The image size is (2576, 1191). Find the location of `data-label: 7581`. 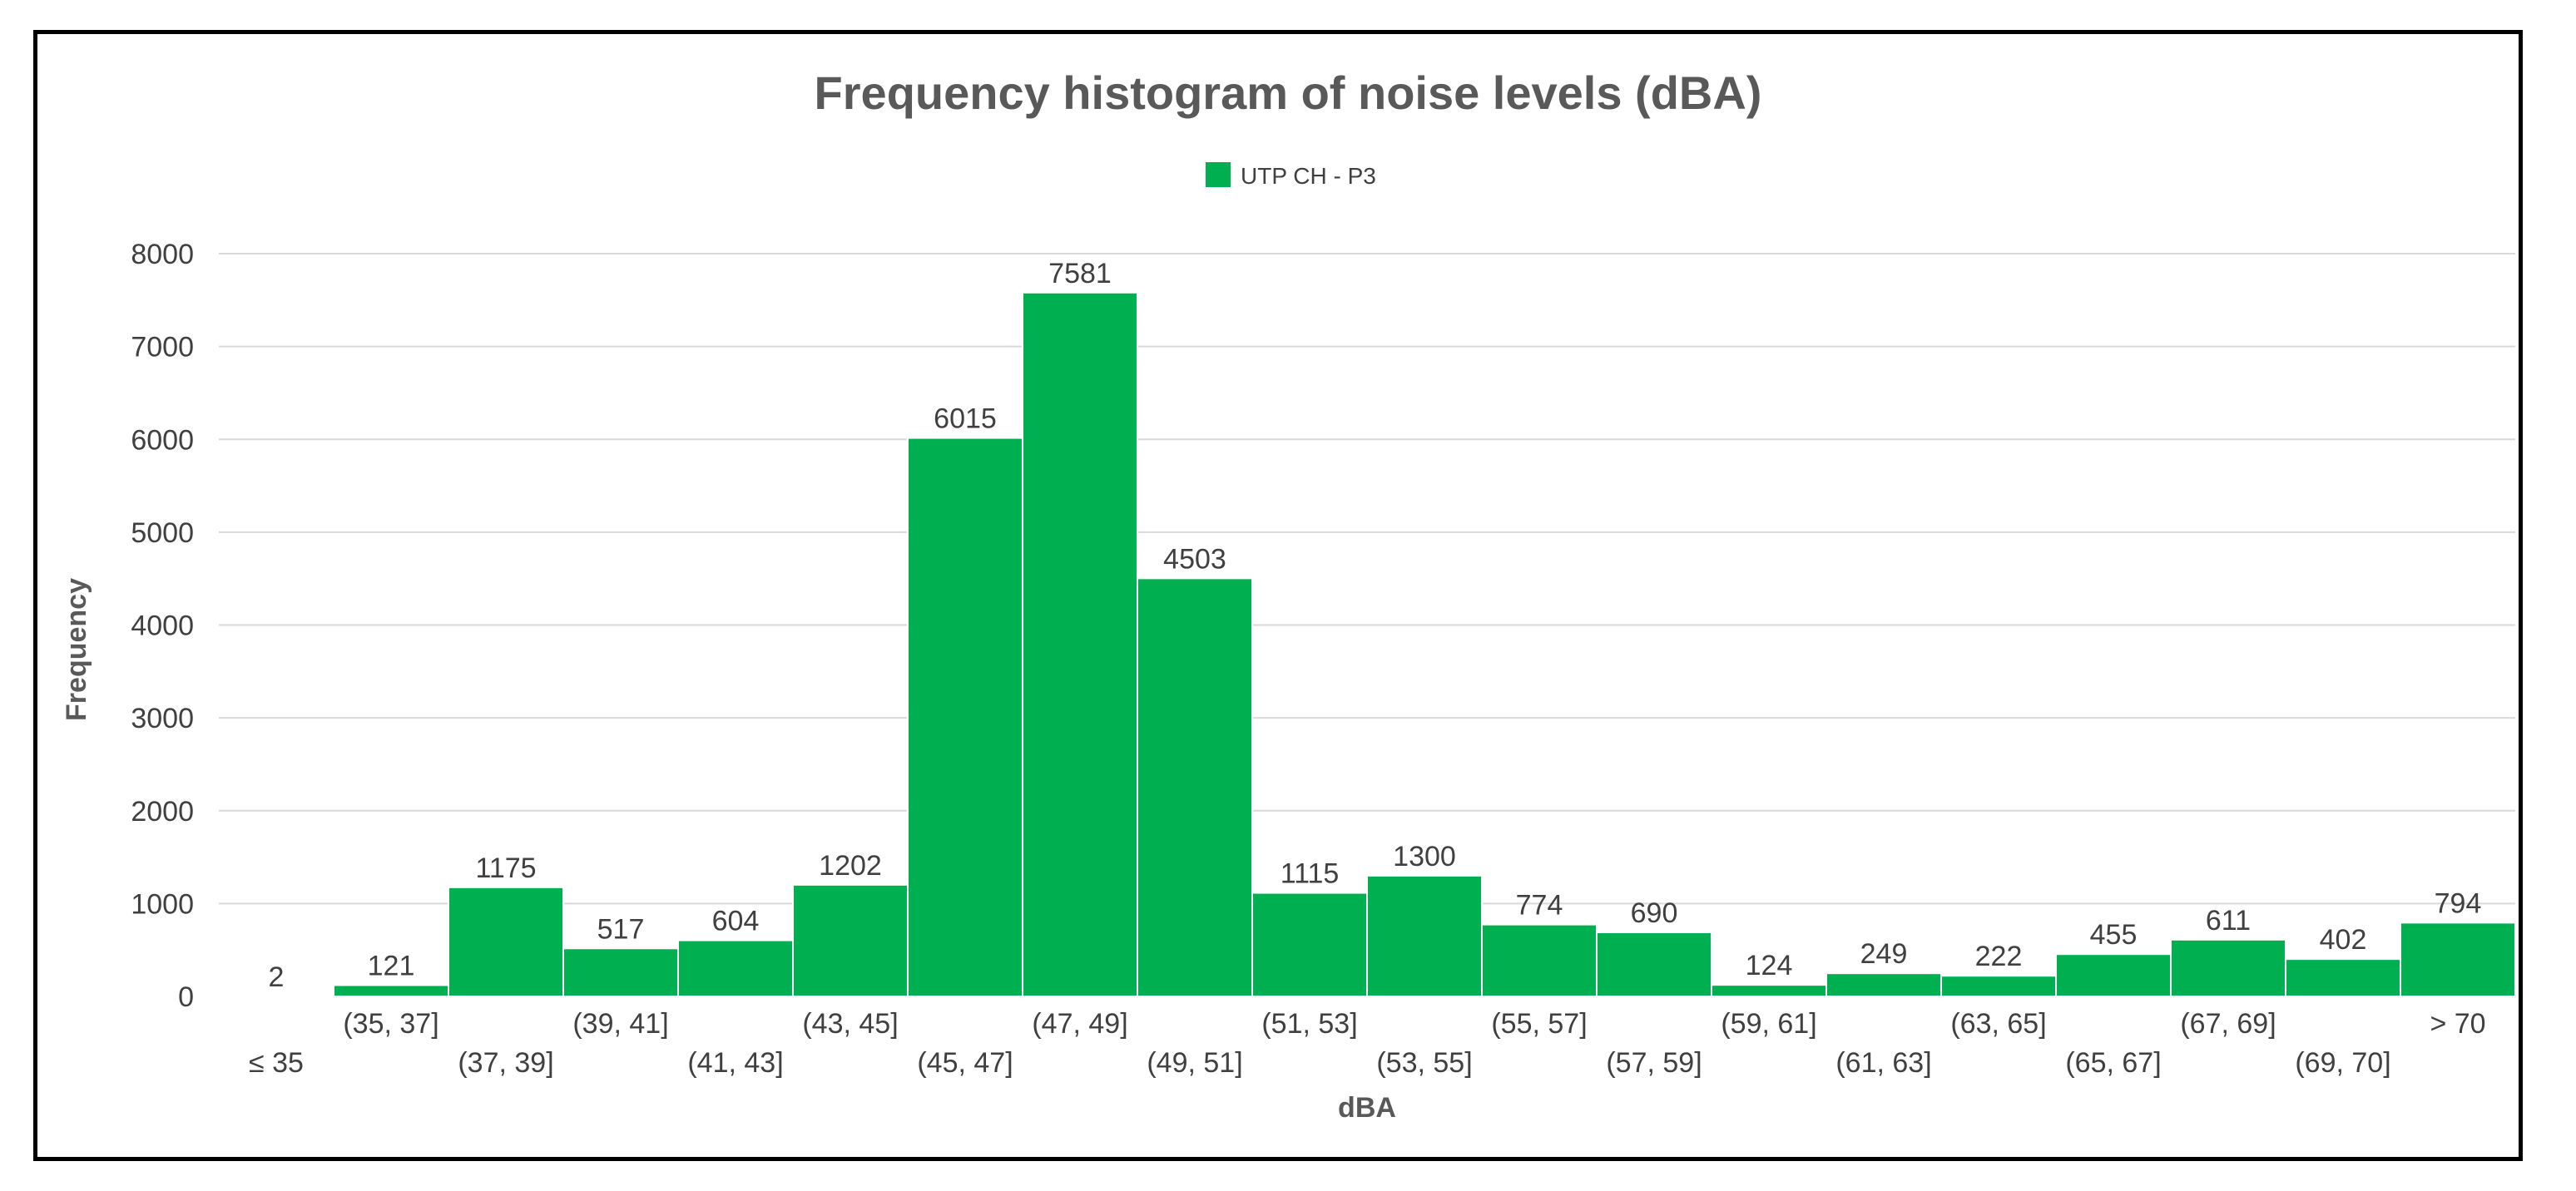

data-label: 7581 is located at coordinates (1080, 273).